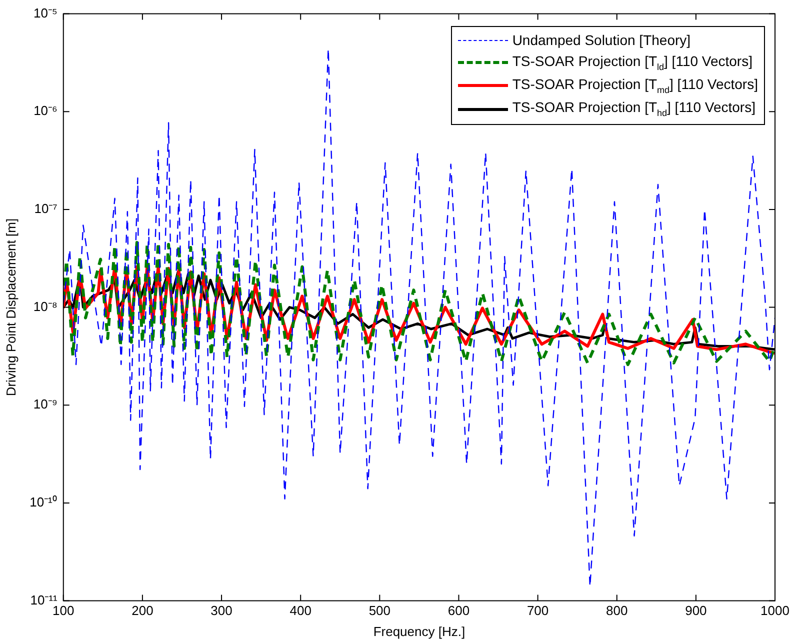 The height and width of the screenshot is (644, 797). Describe the element at coordinates (143, 610) in the screenshot. I see `x-tick-label: 200` at that location.